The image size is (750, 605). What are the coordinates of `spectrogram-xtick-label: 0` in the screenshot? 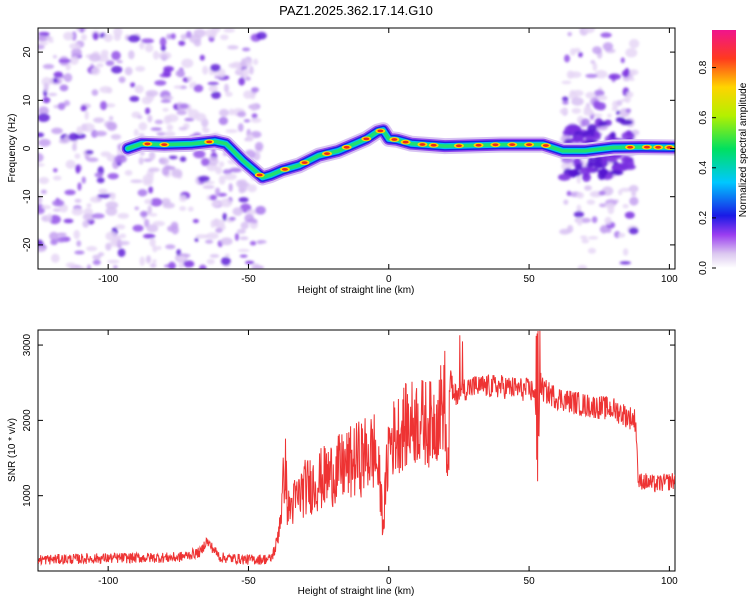 It's located at (389, 279).